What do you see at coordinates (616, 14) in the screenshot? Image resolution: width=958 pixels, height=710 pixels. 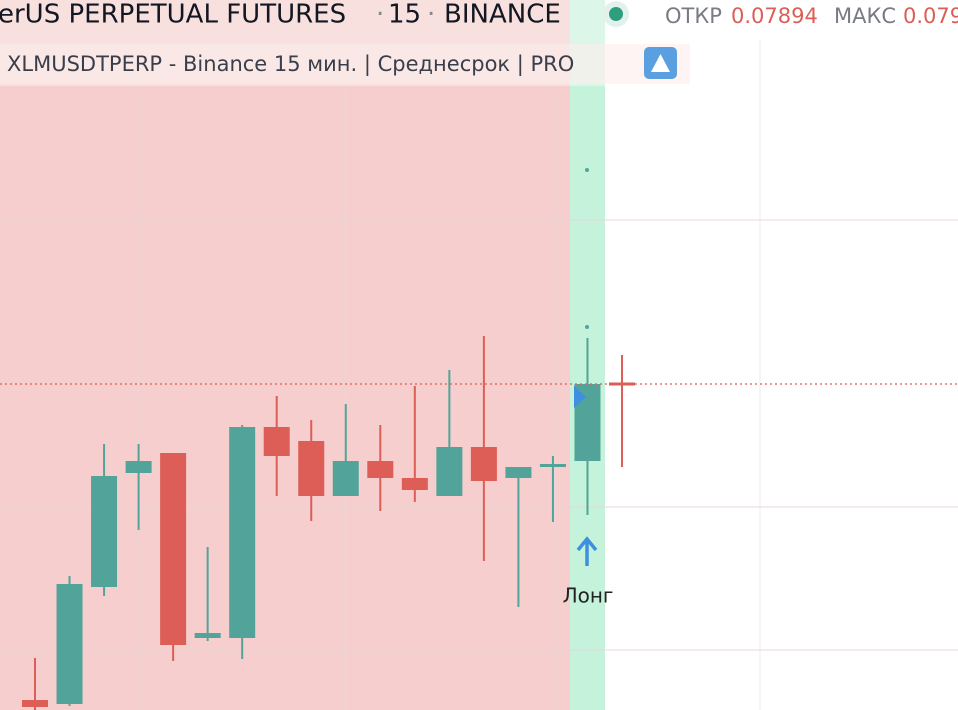 I see `status-dot` at bounding box center [616, 14].